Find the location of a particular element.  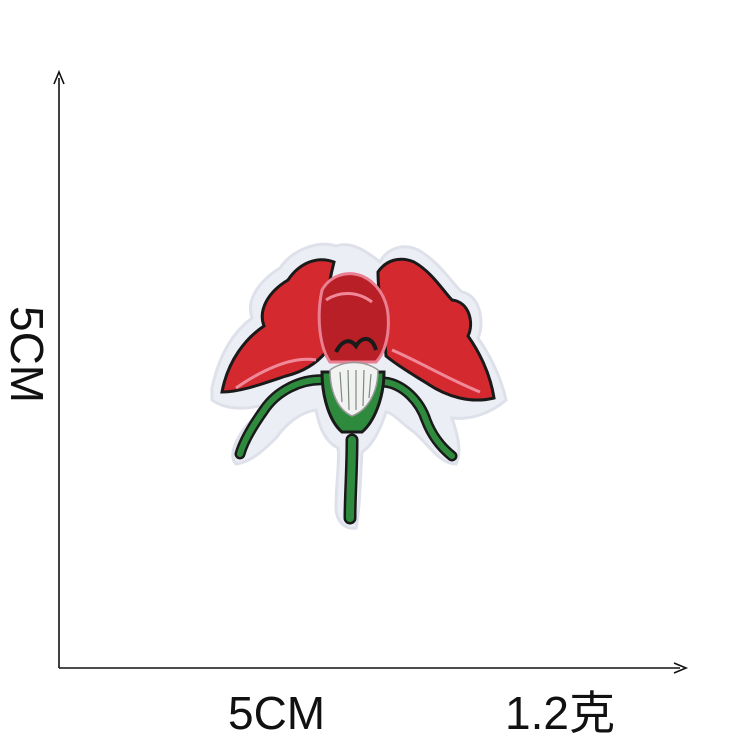

stem-main-fill is located at coordinates (351, 479).